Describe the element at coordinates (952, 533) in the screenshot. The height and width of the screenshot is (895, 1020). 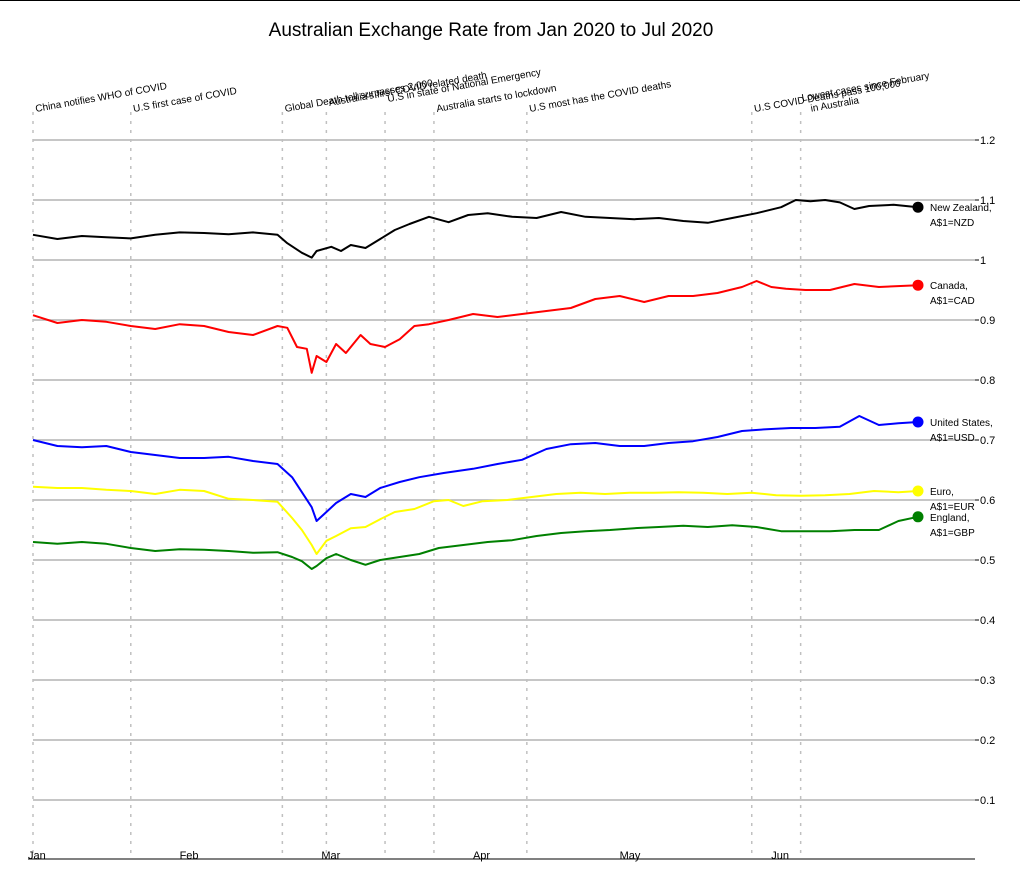
I see `series-label-line: A$1=GBP` at that location.